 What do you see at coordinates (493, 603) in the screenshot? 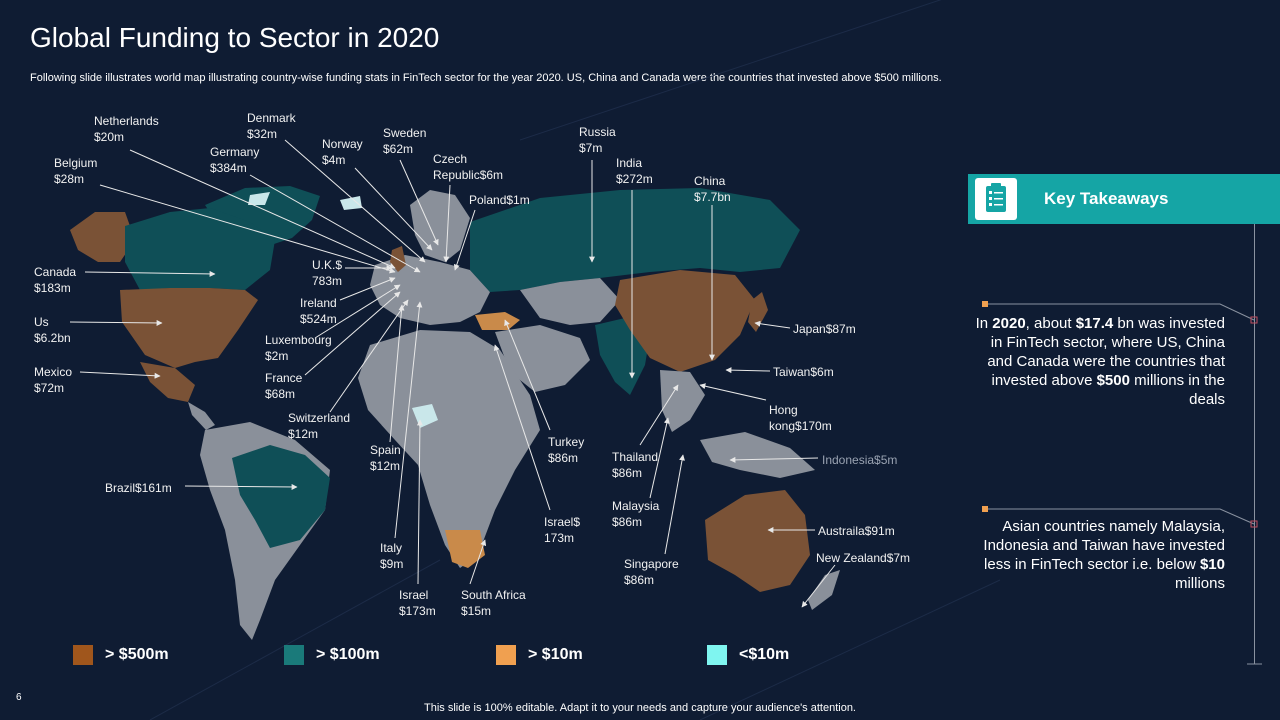
I see `country-label-southafrica: South Africa $15m` at bounding box center [493, 603].